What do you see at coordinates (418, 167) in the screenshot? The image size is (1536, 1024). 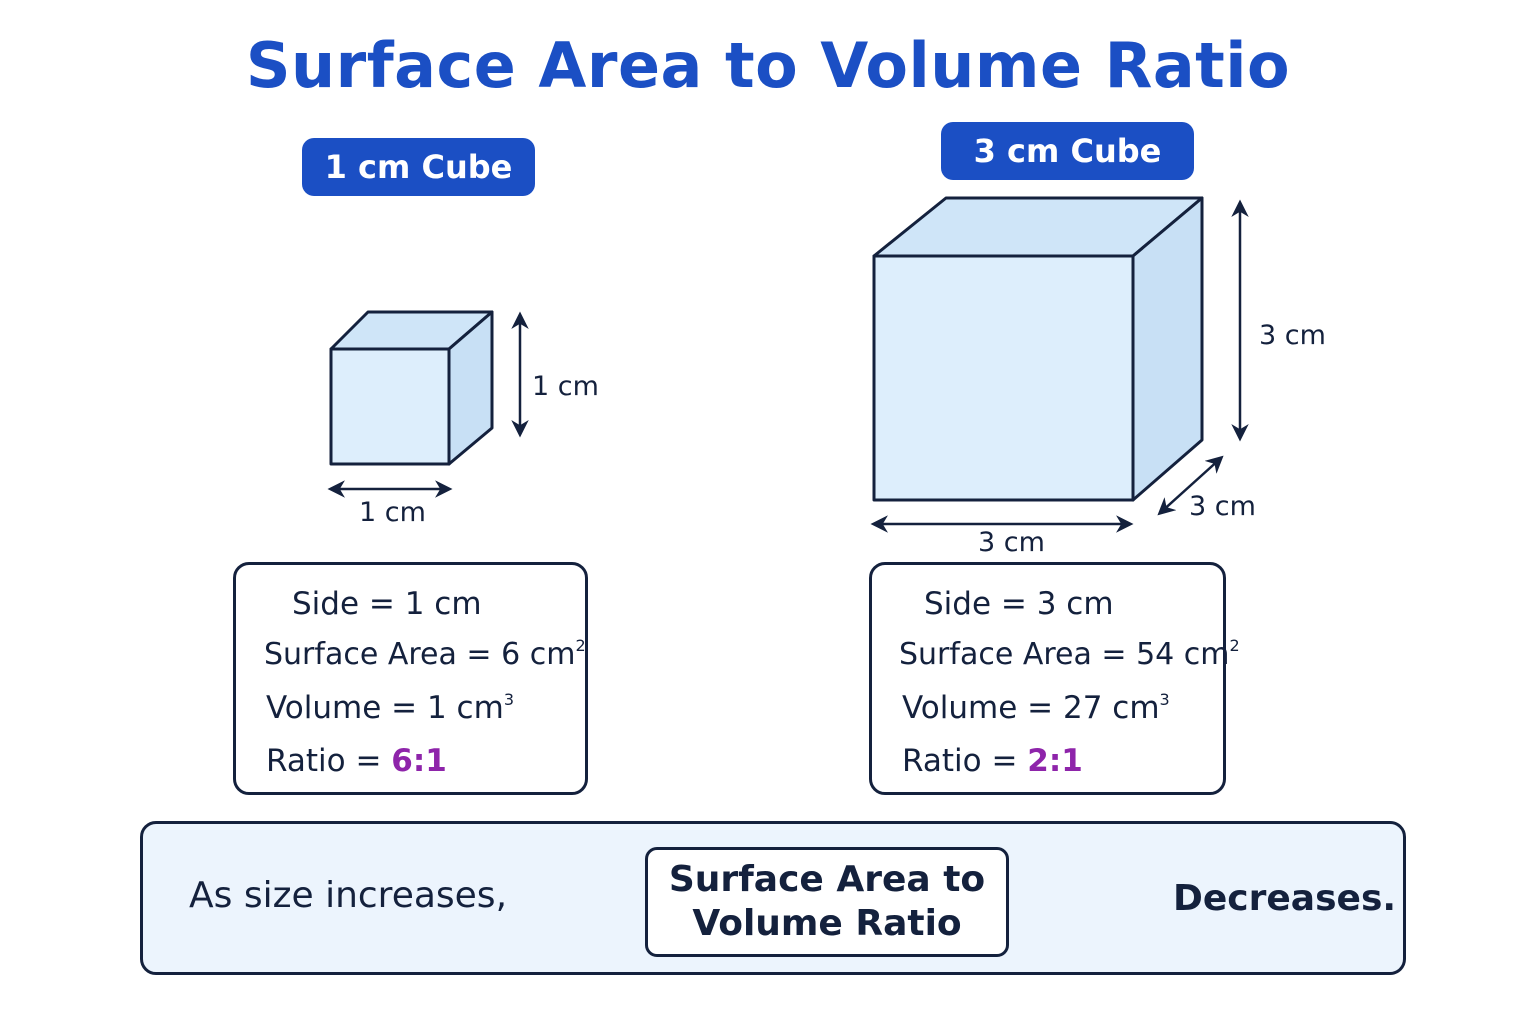 I see `small-cube-badge: 1 cm Cube` at bounding box center [418, 167].